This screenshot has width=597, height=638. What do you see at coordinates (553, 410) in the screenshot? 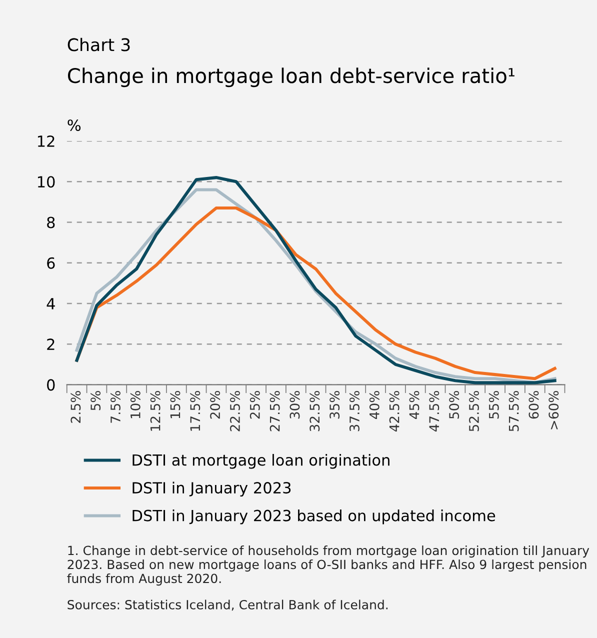
I see `x-tick-label: >60%` at bounding box center [553, 410].